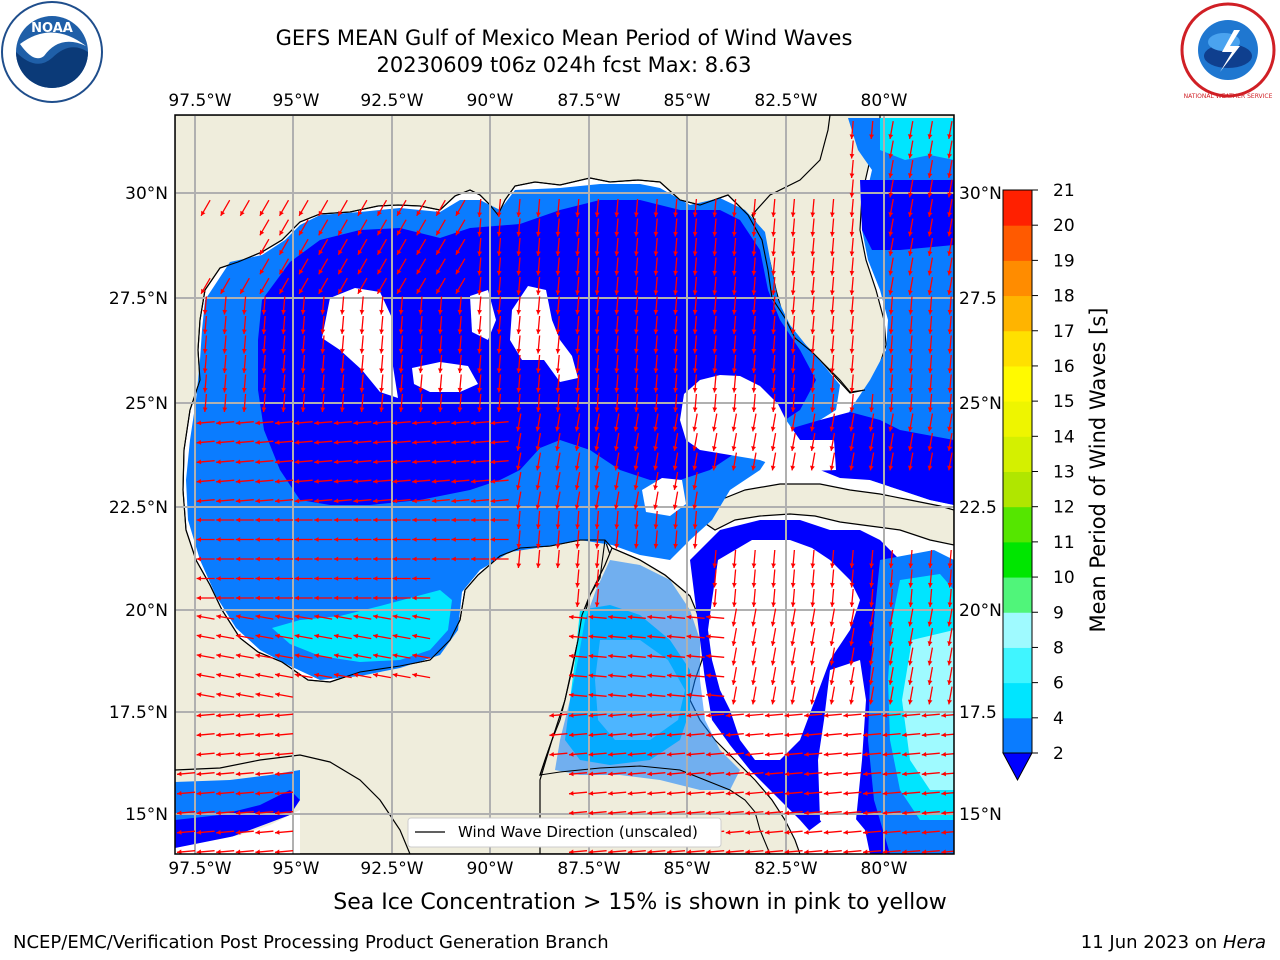 The image size is (1280, 960). What do you see at coordinates (1064, 437) in the screenshot?
I see `colorbar-tick-label: 14` at bounding box center [1064, 437].